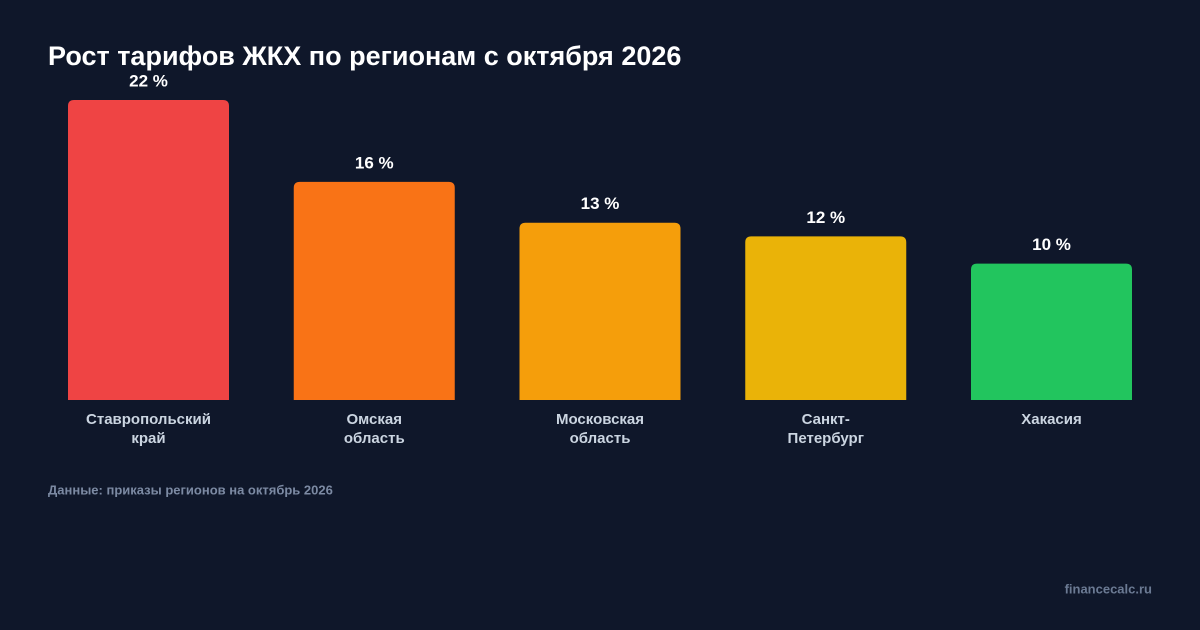  Describe the element at coordinates (1051, 244) in the screenshot. I see `value-label: 10 %` at that location.